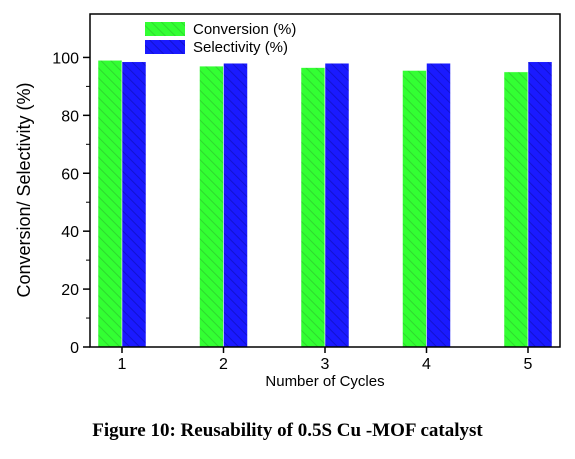  I want to click on x-tick-label: 2, so click(223, 364).